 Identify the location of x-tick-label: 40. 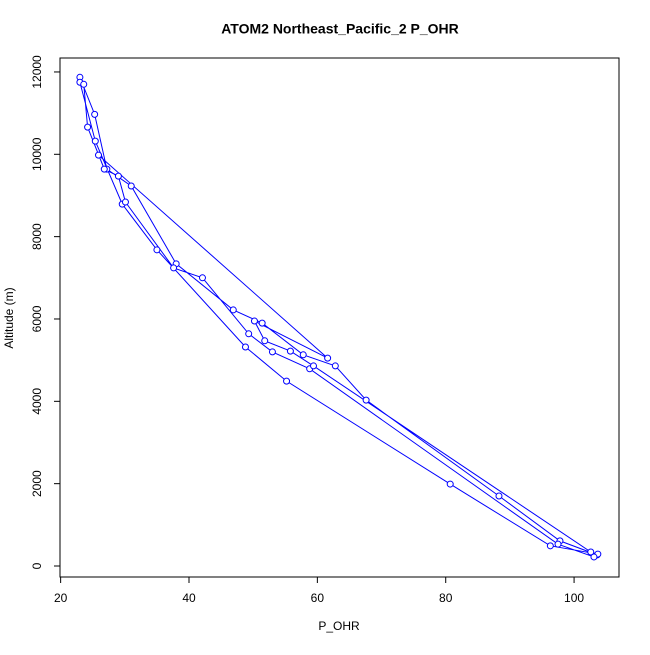
(189, 598).